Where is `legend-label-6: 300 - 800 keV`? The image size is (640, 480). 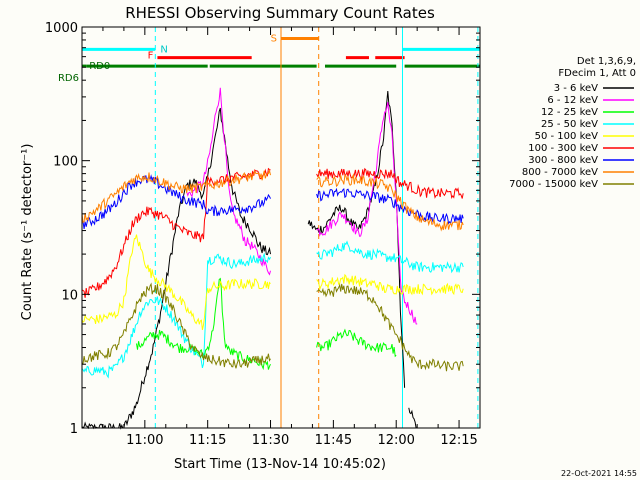 legend-label-6: 300 - 800 keV is located at coordinates (563, 160).